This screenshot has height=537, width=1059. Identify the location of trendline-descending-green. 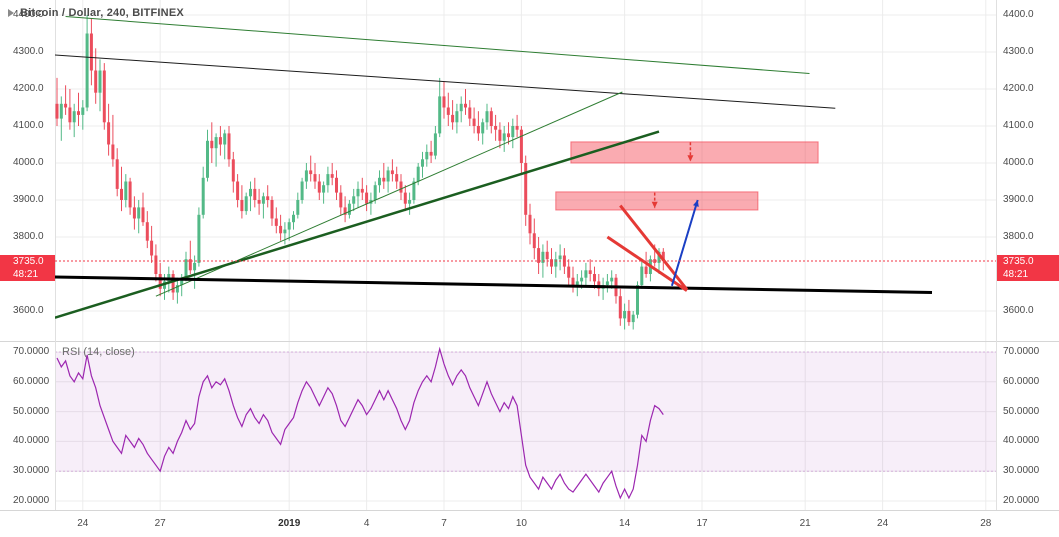
(437, 45).